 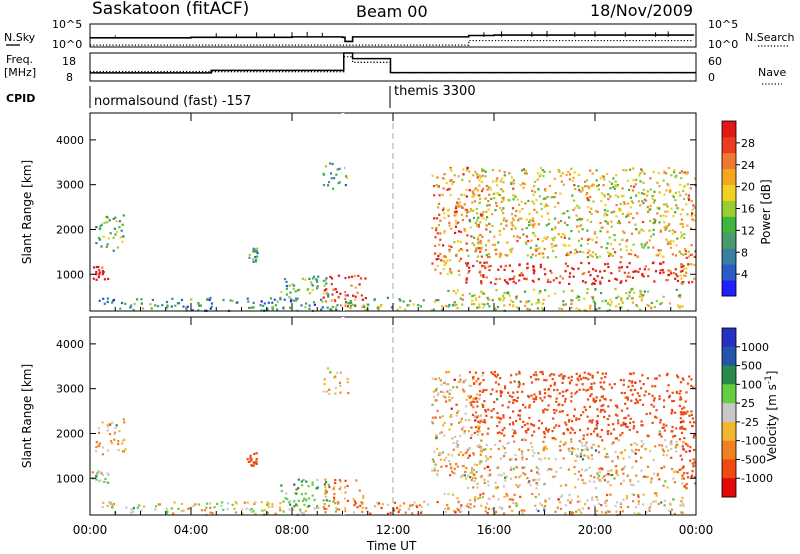 What do you see at coordinates (494, 530) in the screenshot?
I see `x-tick-label: 16:00` at bounding box center [494, 530].